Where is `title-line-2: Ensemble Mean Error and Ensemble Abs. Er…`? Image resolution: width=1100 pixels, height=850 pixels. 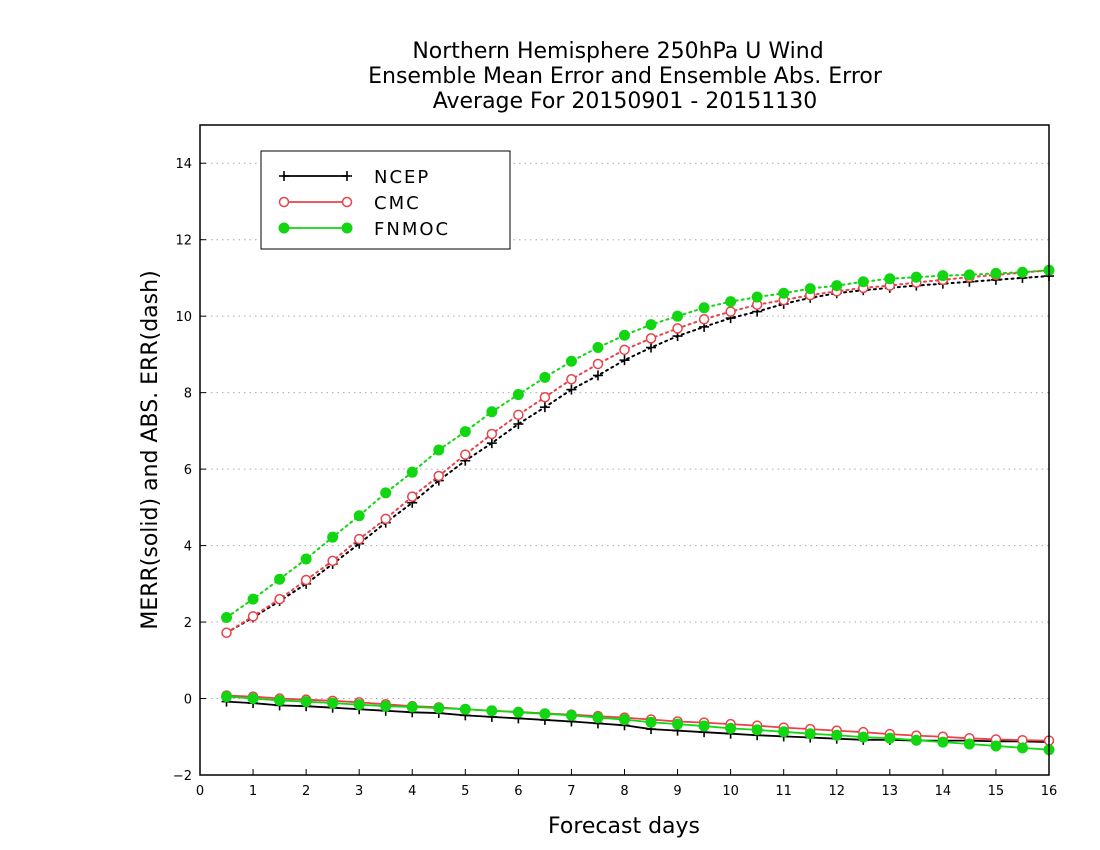 title-line-2: Ensemble Mean Error and Ensemble Abs. Er… is located at coordinates (625, 76).